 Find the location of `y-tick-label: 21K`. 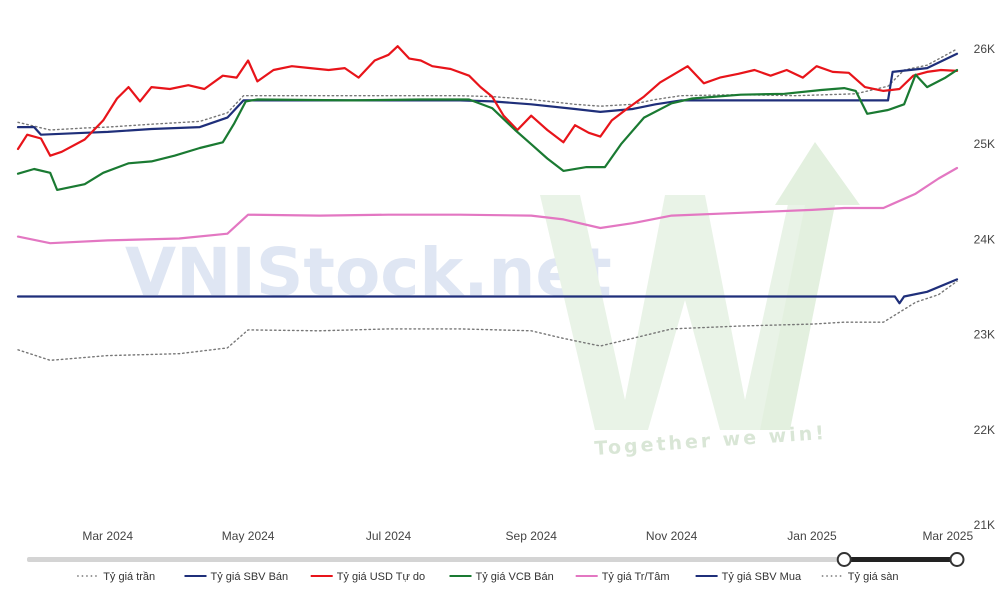

y-tick-label: 21K is located at coordinates (984, 525).